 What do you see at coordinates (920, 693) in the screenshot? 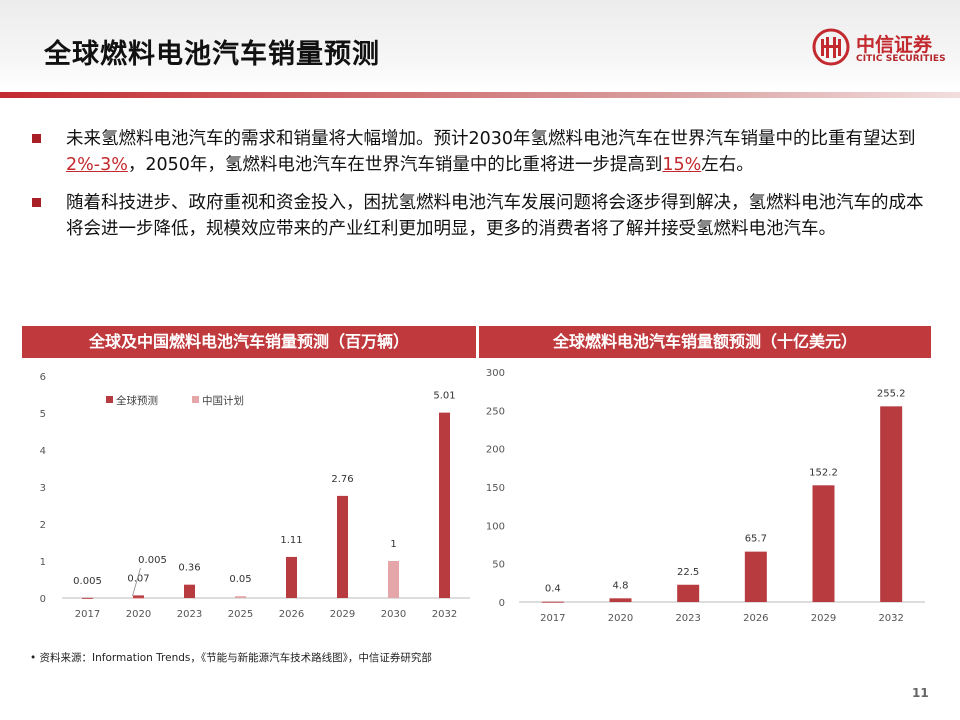
I see `page-number: 11` at bounding box center [920, 693].